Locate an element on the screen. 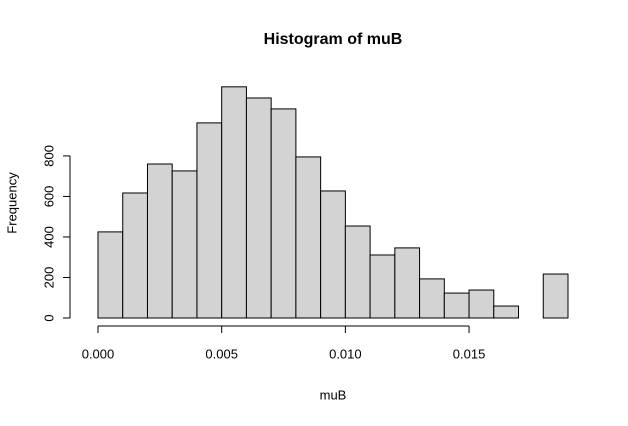 This screenshot has height=426, width=628. y-tick-label: 600 is located at coordinates (48, 197).